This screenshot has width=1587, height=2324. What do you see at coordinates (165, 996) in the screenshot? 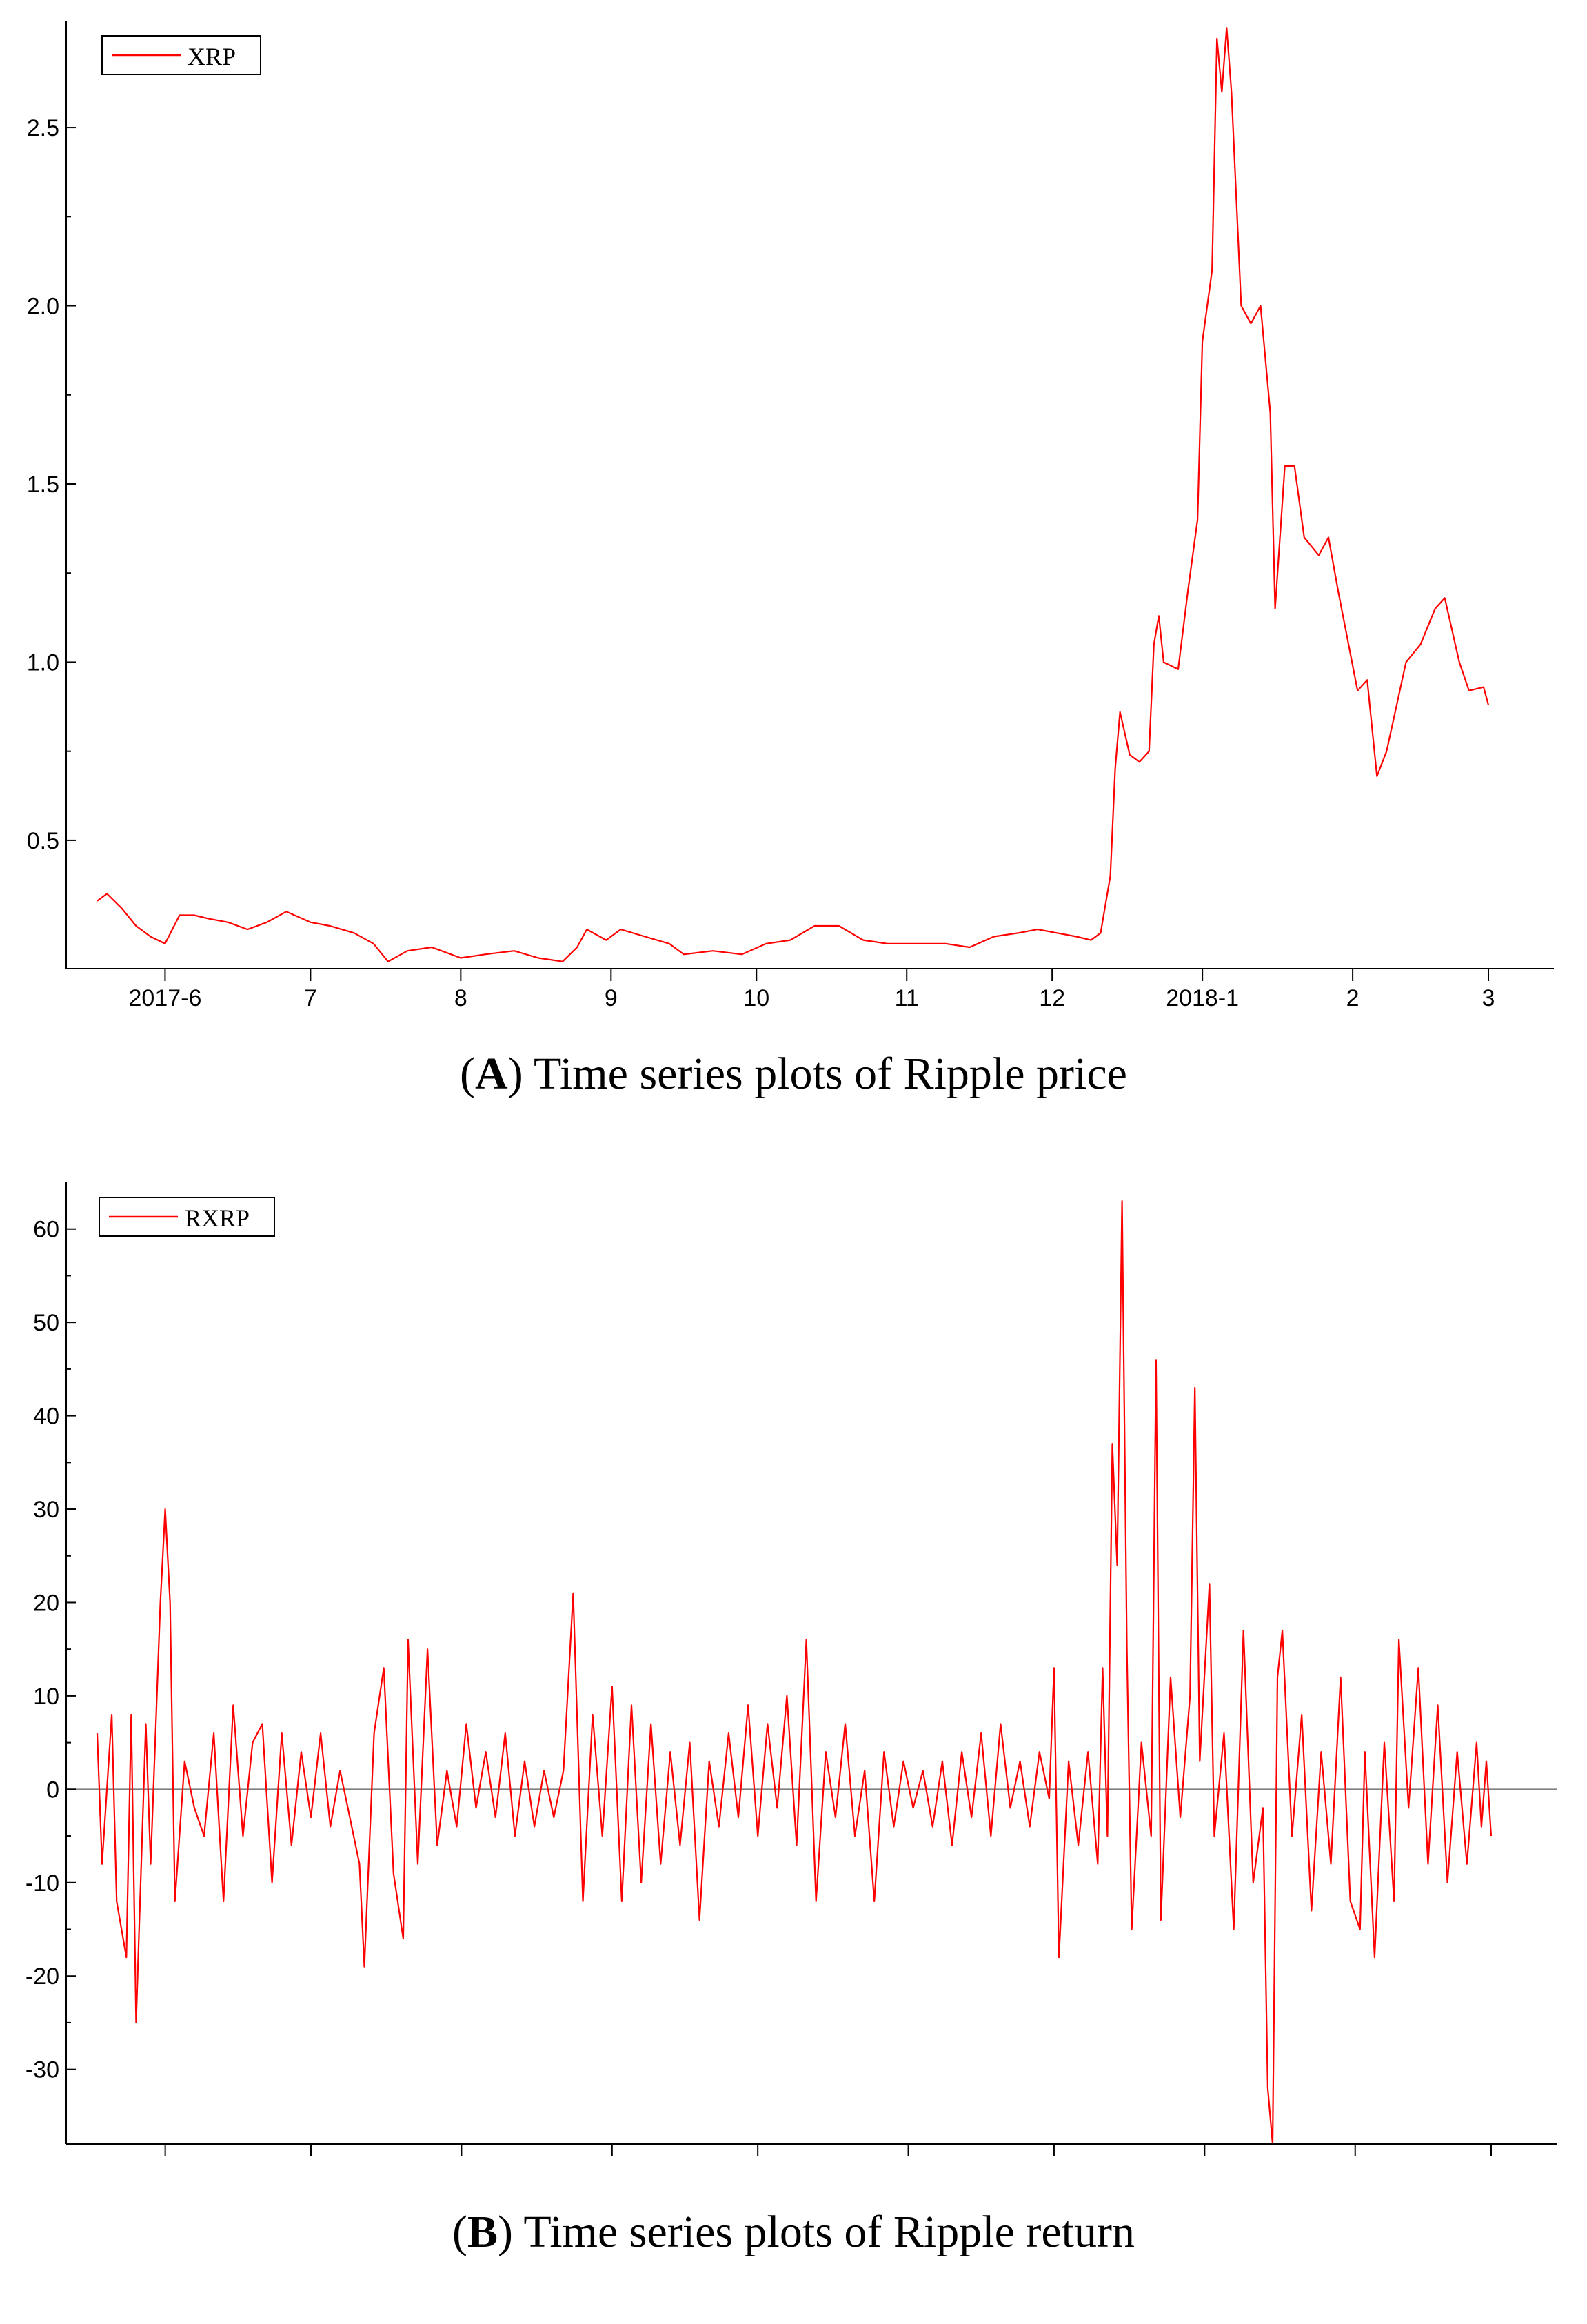
I see `price-x-tick-label: 2017-6` at bounding box center [165, 996].